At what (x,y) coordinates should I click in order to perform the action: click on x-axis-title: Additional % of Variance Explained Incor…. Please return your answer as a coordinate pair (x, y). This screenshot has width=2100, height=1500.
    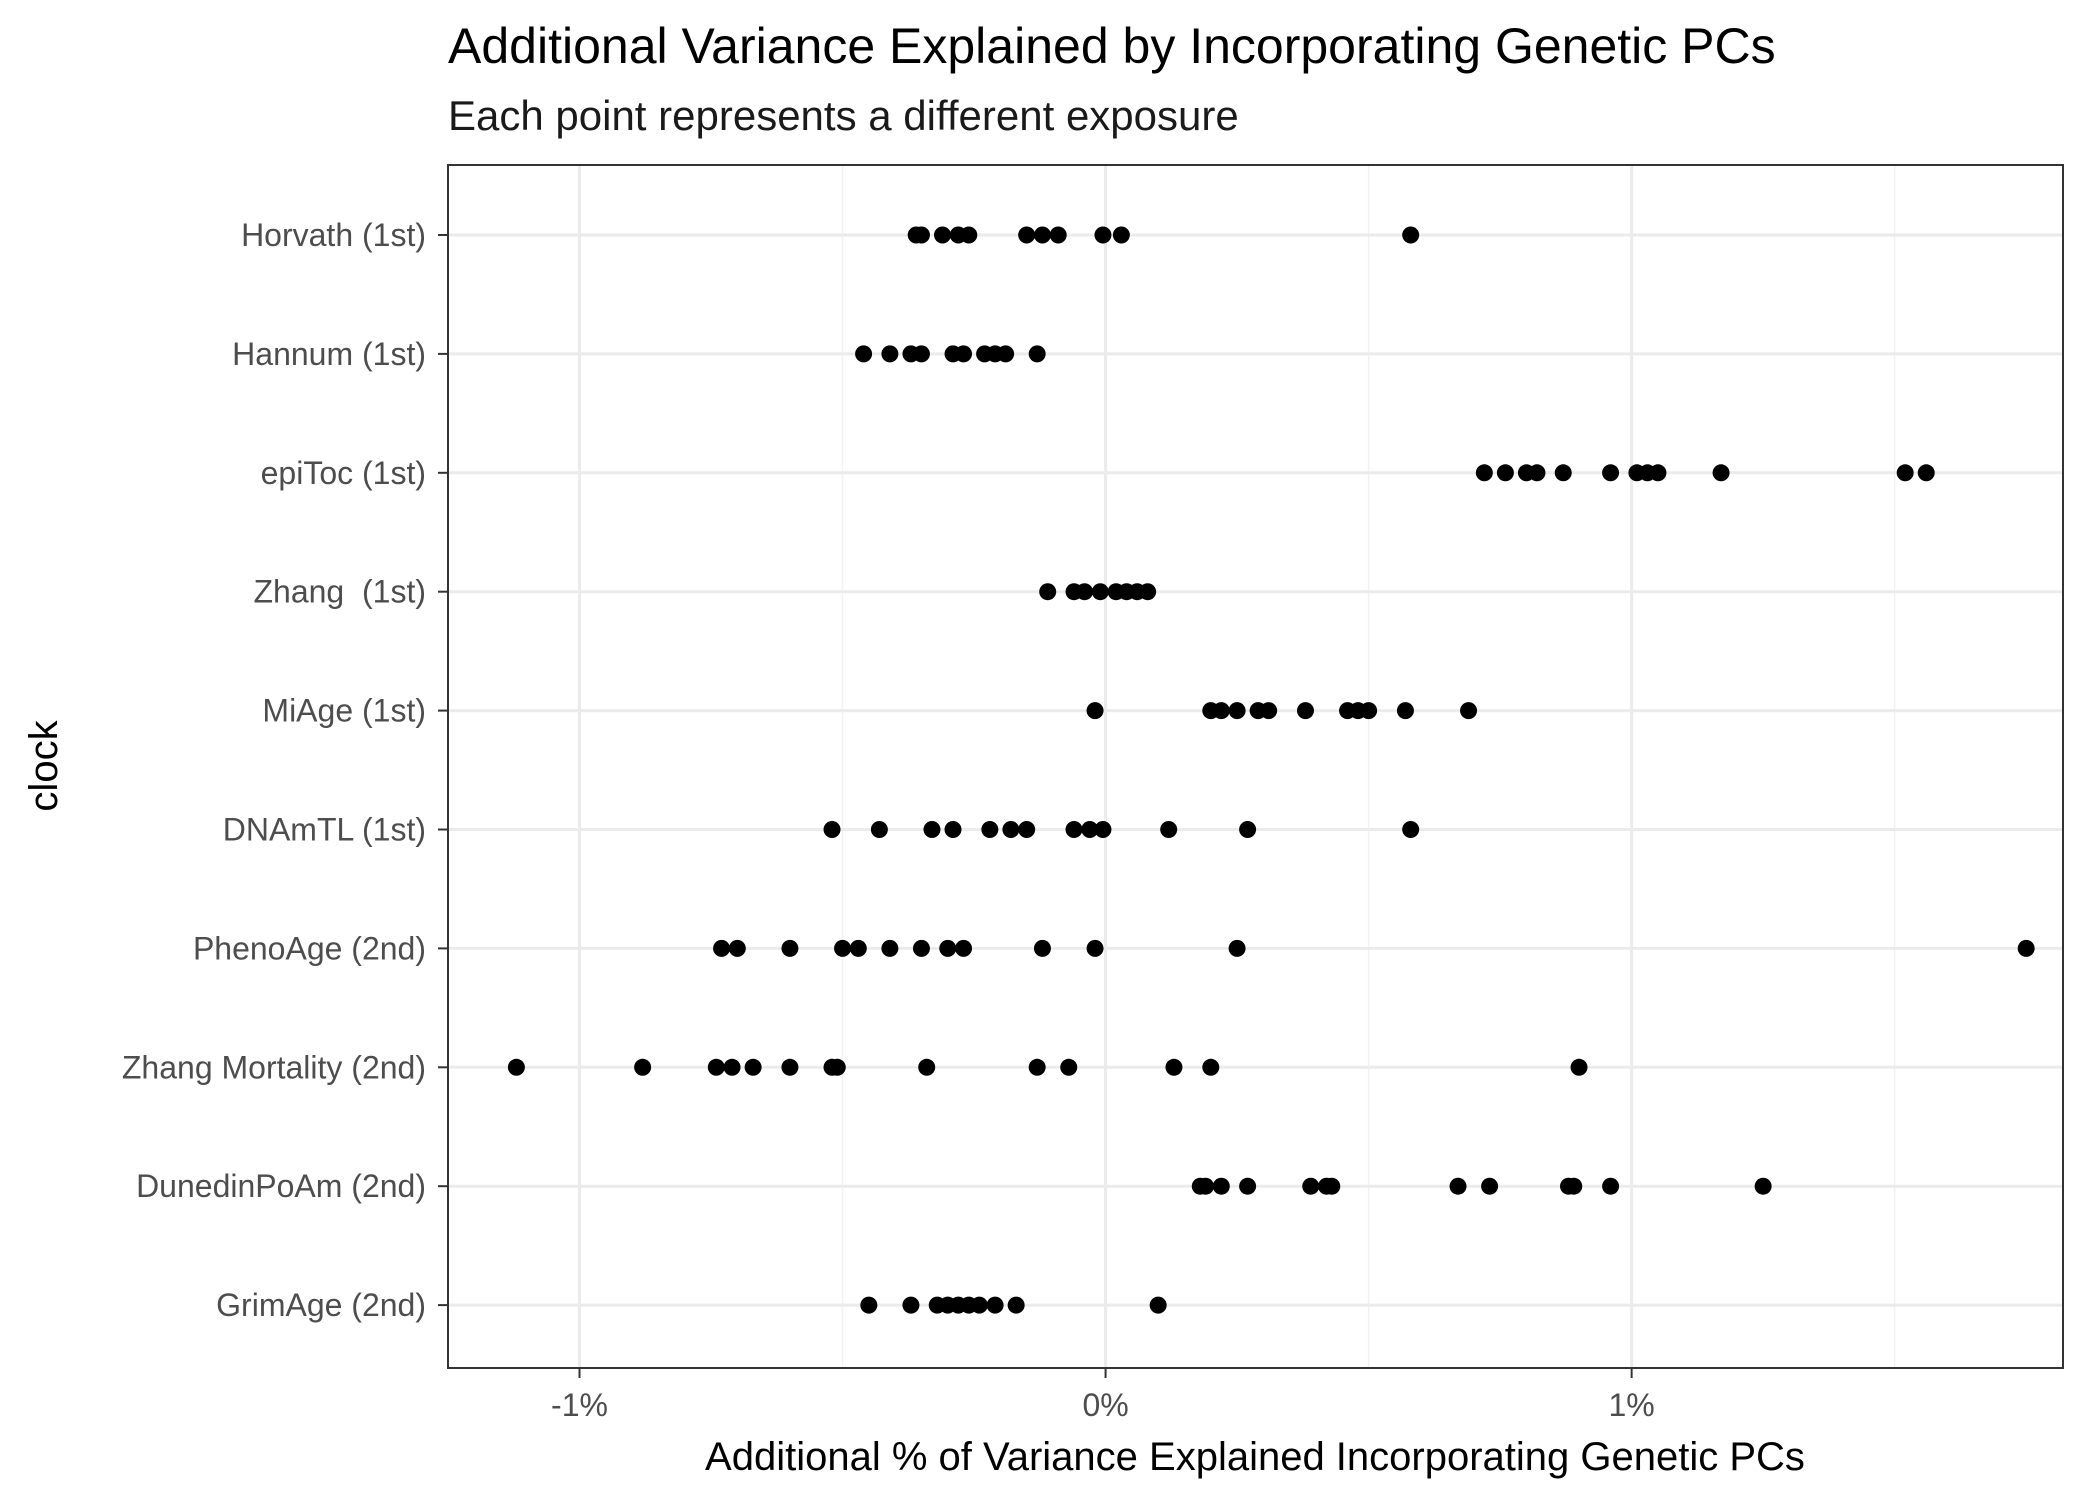
    Looking at the image, I should click on (1255, 1457).